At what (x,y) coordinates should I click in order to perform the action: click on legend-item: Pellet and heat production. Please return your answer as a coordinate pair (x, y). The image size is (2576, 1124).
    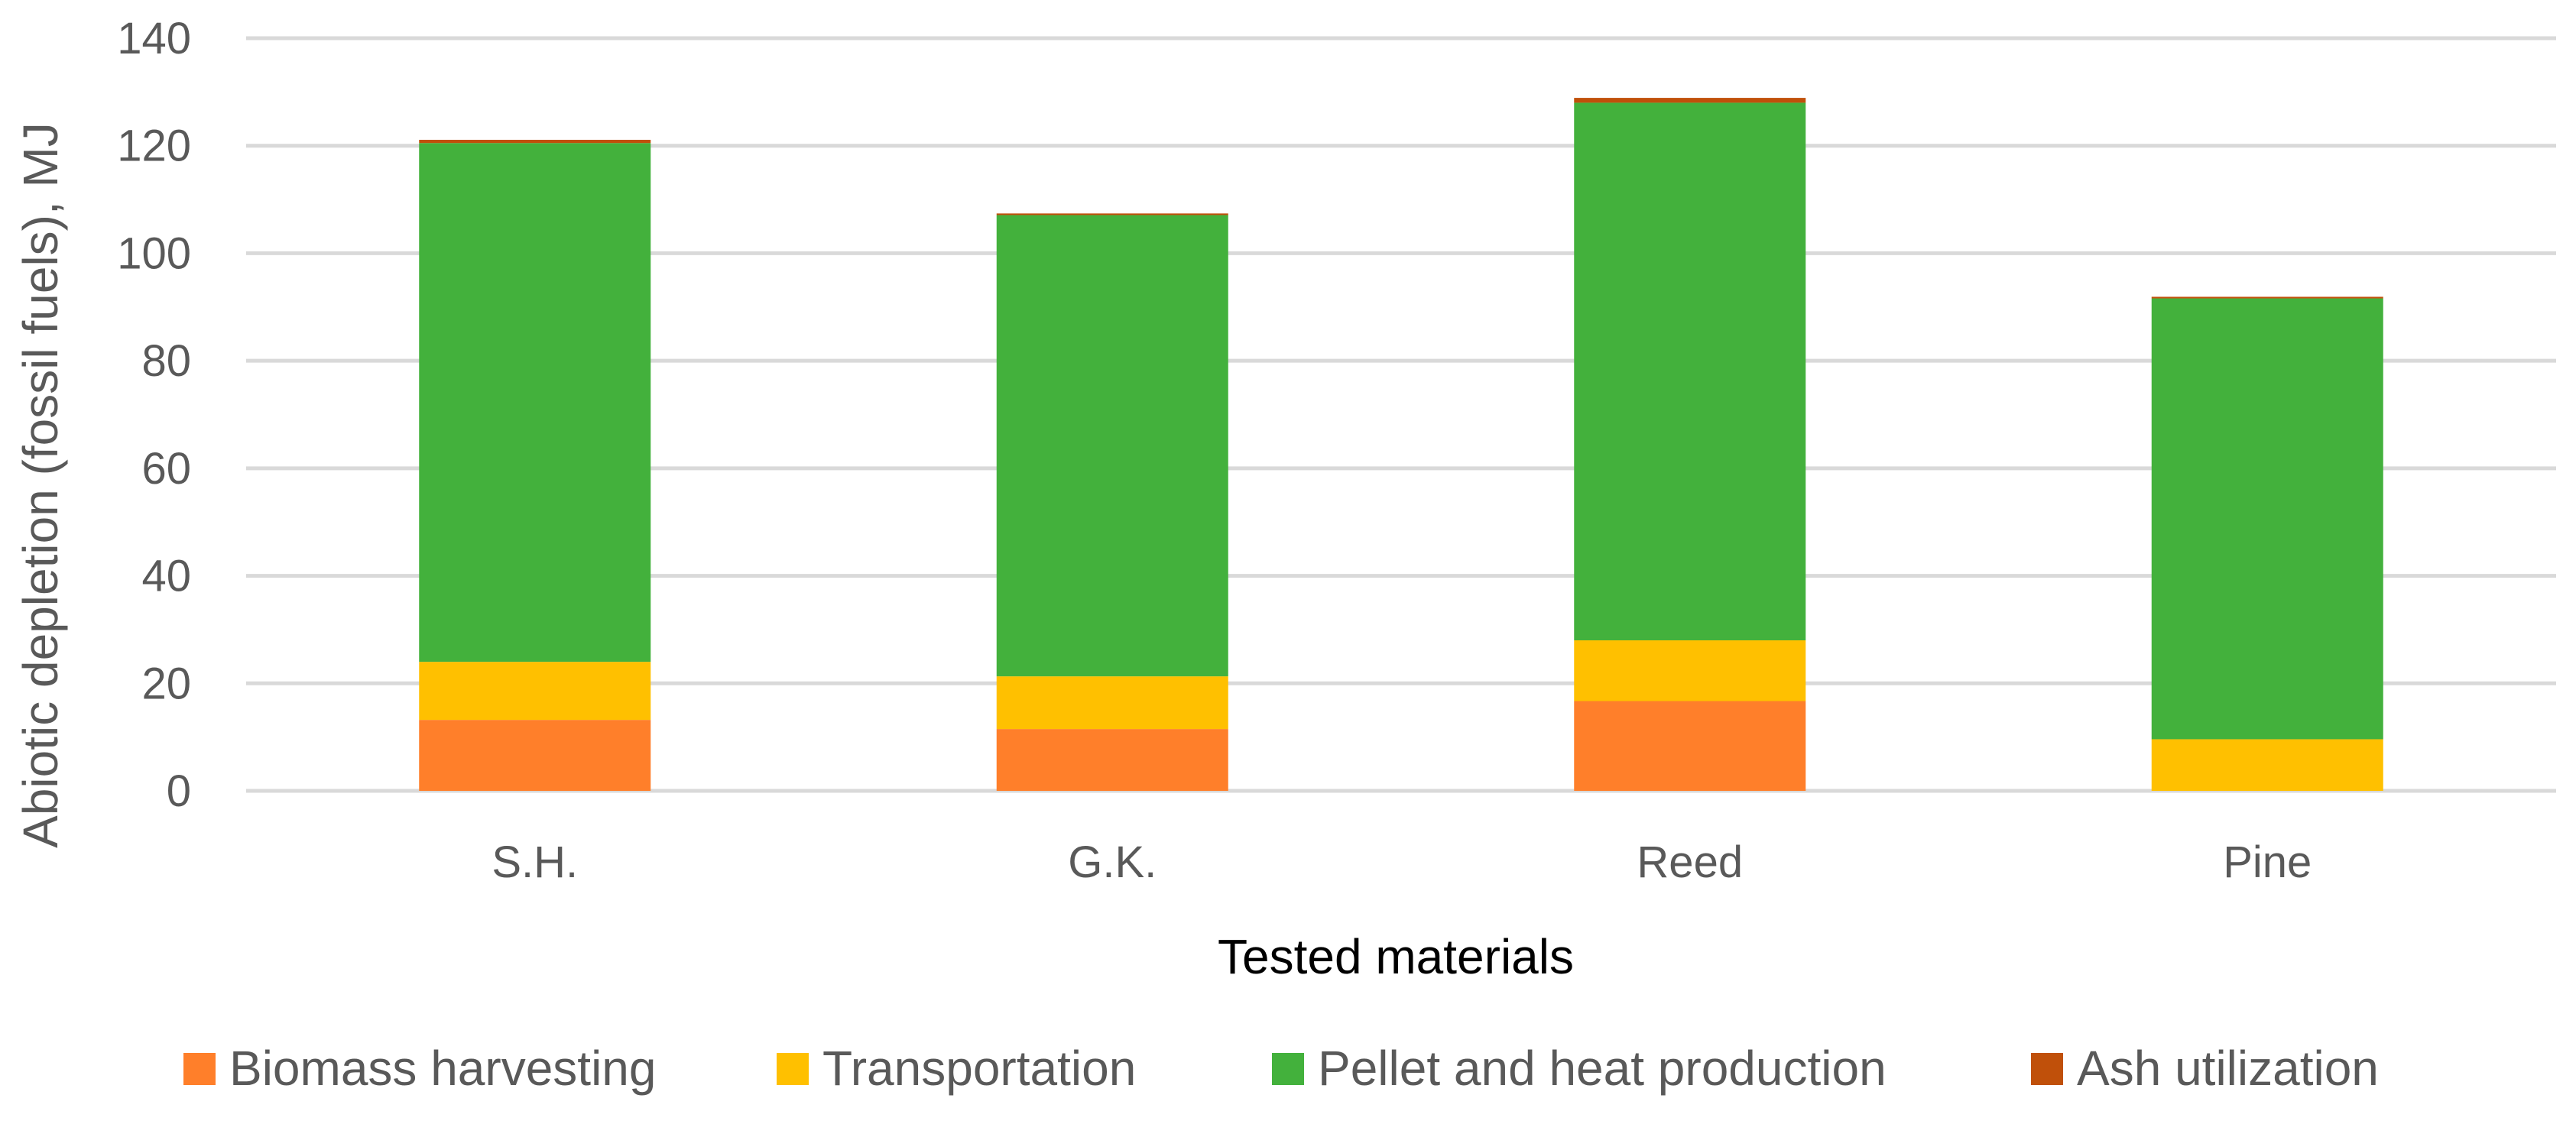
    Looking at the image, I should click on (1579, 1069).